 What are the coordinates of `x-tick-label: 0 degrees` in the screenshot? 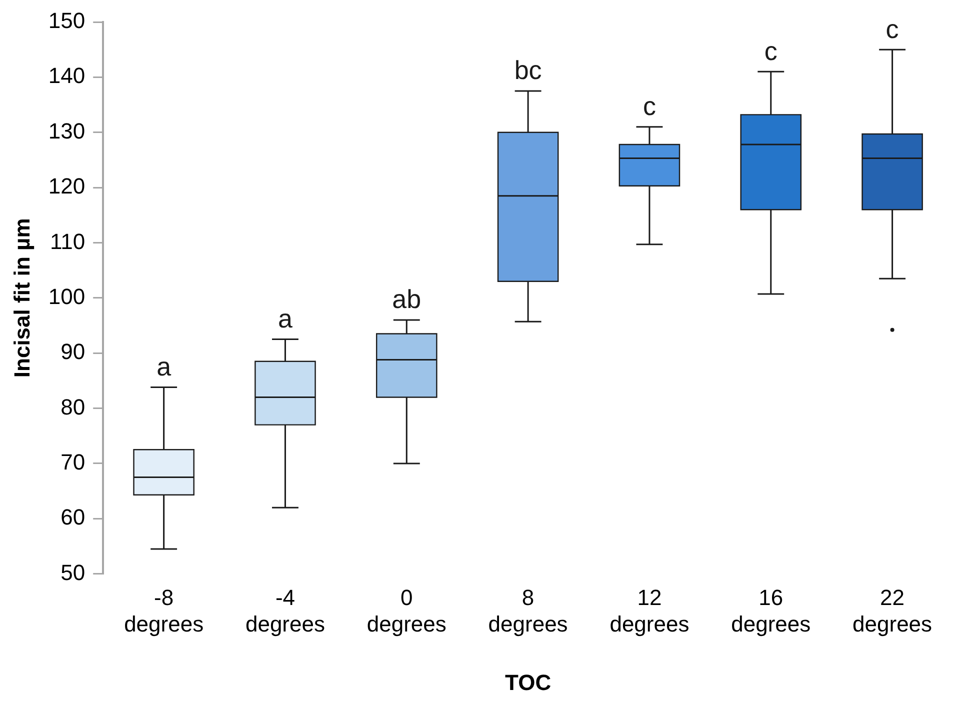 It's located at (406, 610).